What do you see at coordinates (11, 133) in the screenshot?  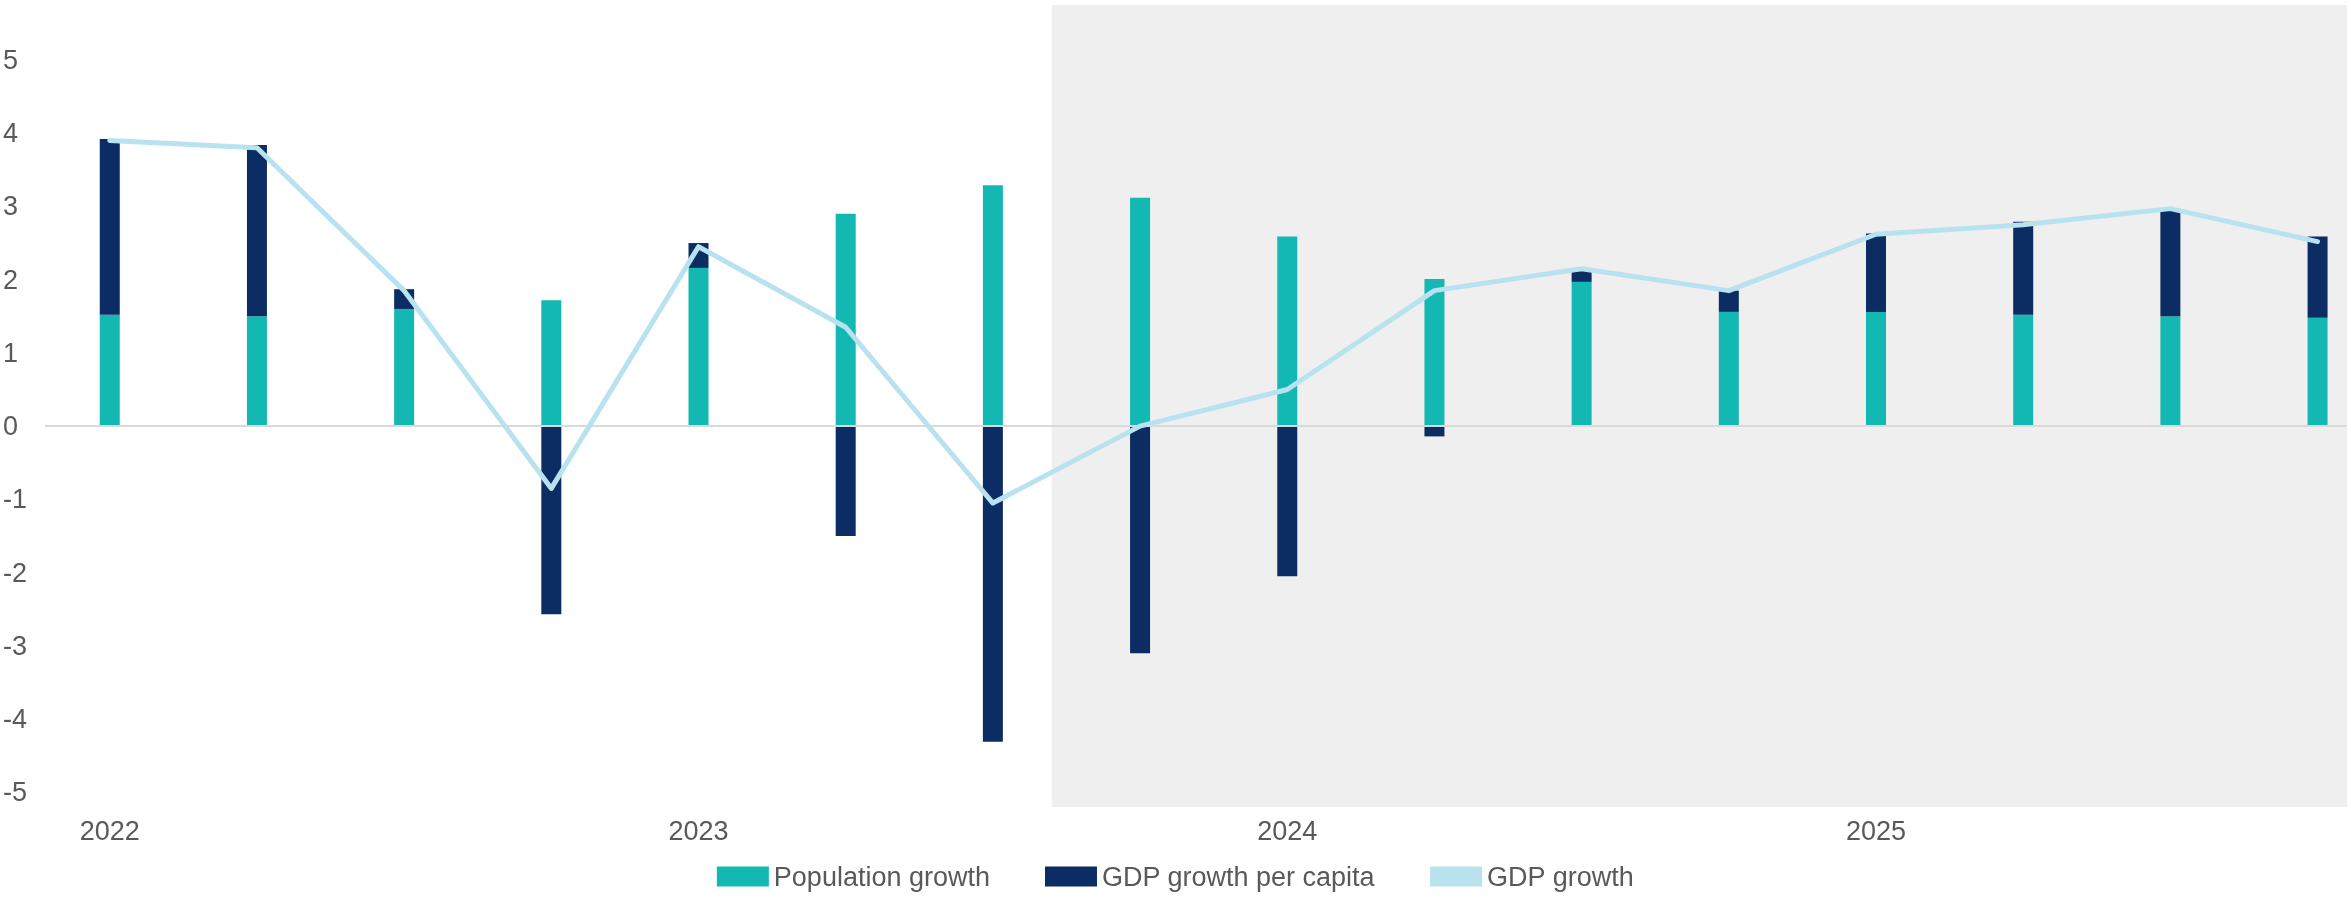 I see `y-tick-label: 4` at bounding box center [11, 133].